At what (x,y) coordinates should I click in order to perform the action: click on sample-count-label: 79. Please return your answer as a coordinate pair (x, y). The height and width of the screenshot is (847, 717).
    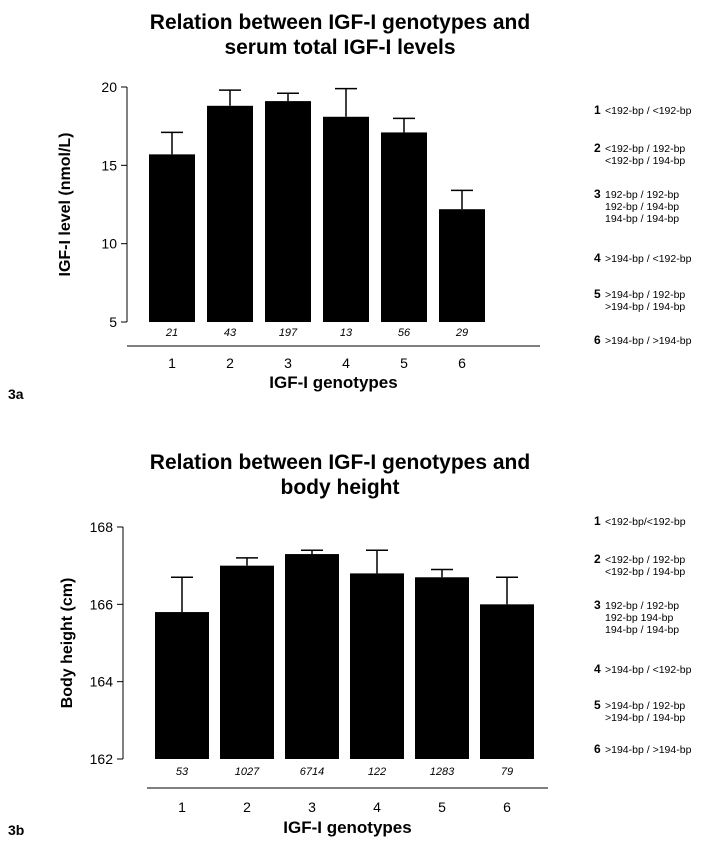
    Looking at the image, I should click on (507, 772).